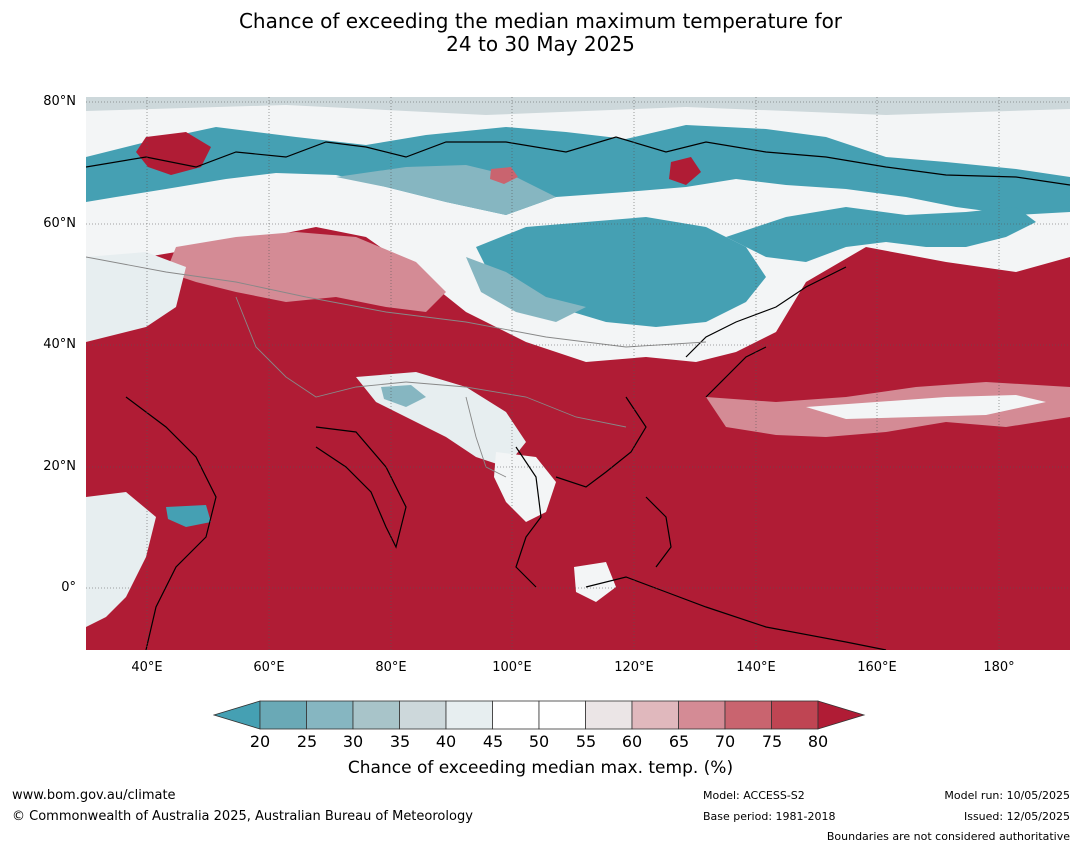 The height and width of the screenshot is (850, 1081). What do you see at coordinates (147, 667) in the screenshot?
I see `lon-label-40e: 40°E` at bounding box center [147, 667].